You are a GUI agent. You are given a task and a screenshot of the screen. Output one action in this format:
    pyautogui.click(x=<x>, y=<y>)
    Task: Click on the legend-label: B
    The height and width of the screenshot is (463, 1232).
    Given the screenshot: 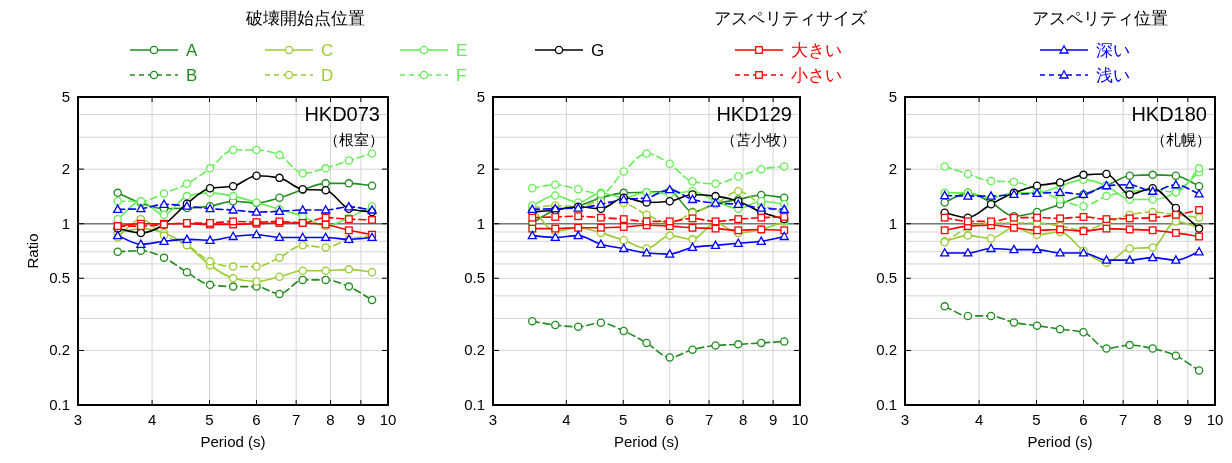 What is the action you would take?
    pyautogui.click(x=192, y=75)
    